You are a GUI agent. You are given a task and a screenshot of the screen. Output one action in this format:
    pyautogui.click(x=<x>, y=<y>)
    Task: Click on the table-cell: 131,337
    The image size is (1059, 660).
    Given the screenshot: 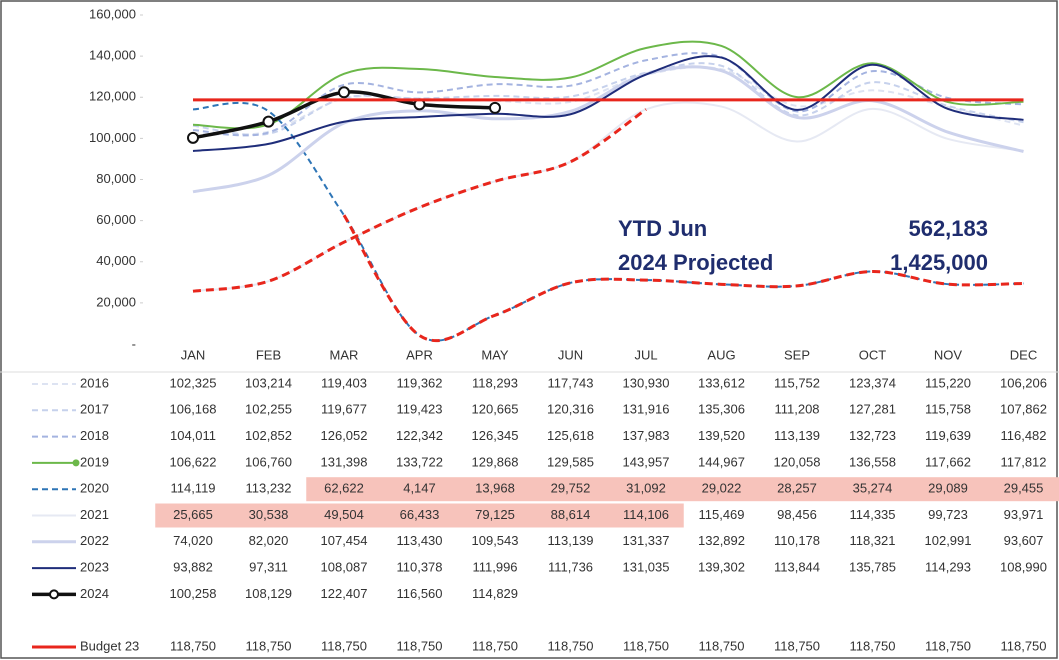 What is the action you would take?
    pyautogui.click(x=646, y=540)
    